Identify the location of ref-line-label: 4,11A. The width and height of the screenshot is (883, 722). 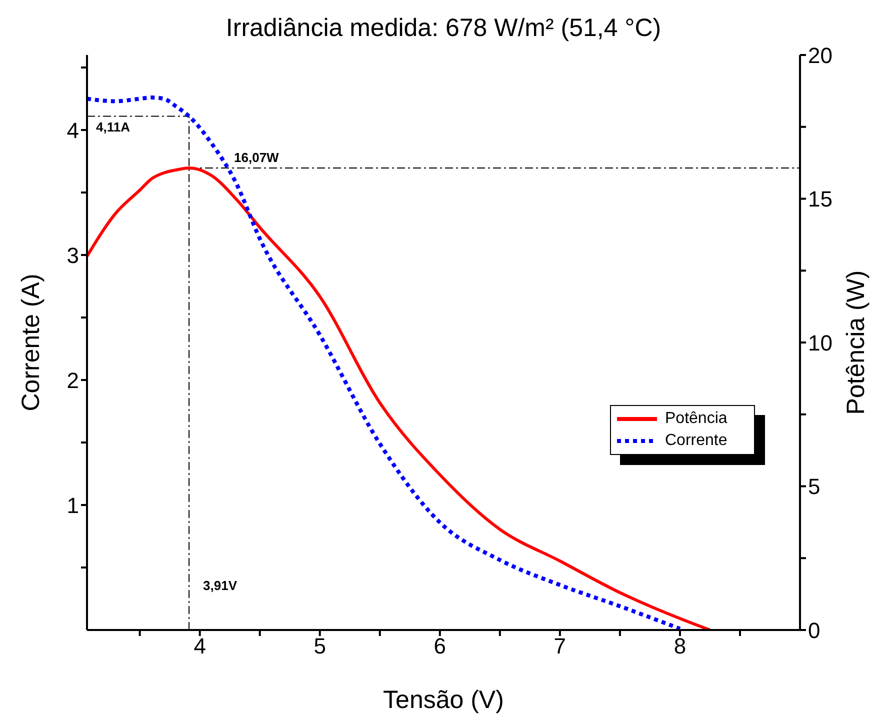
(113, 126).